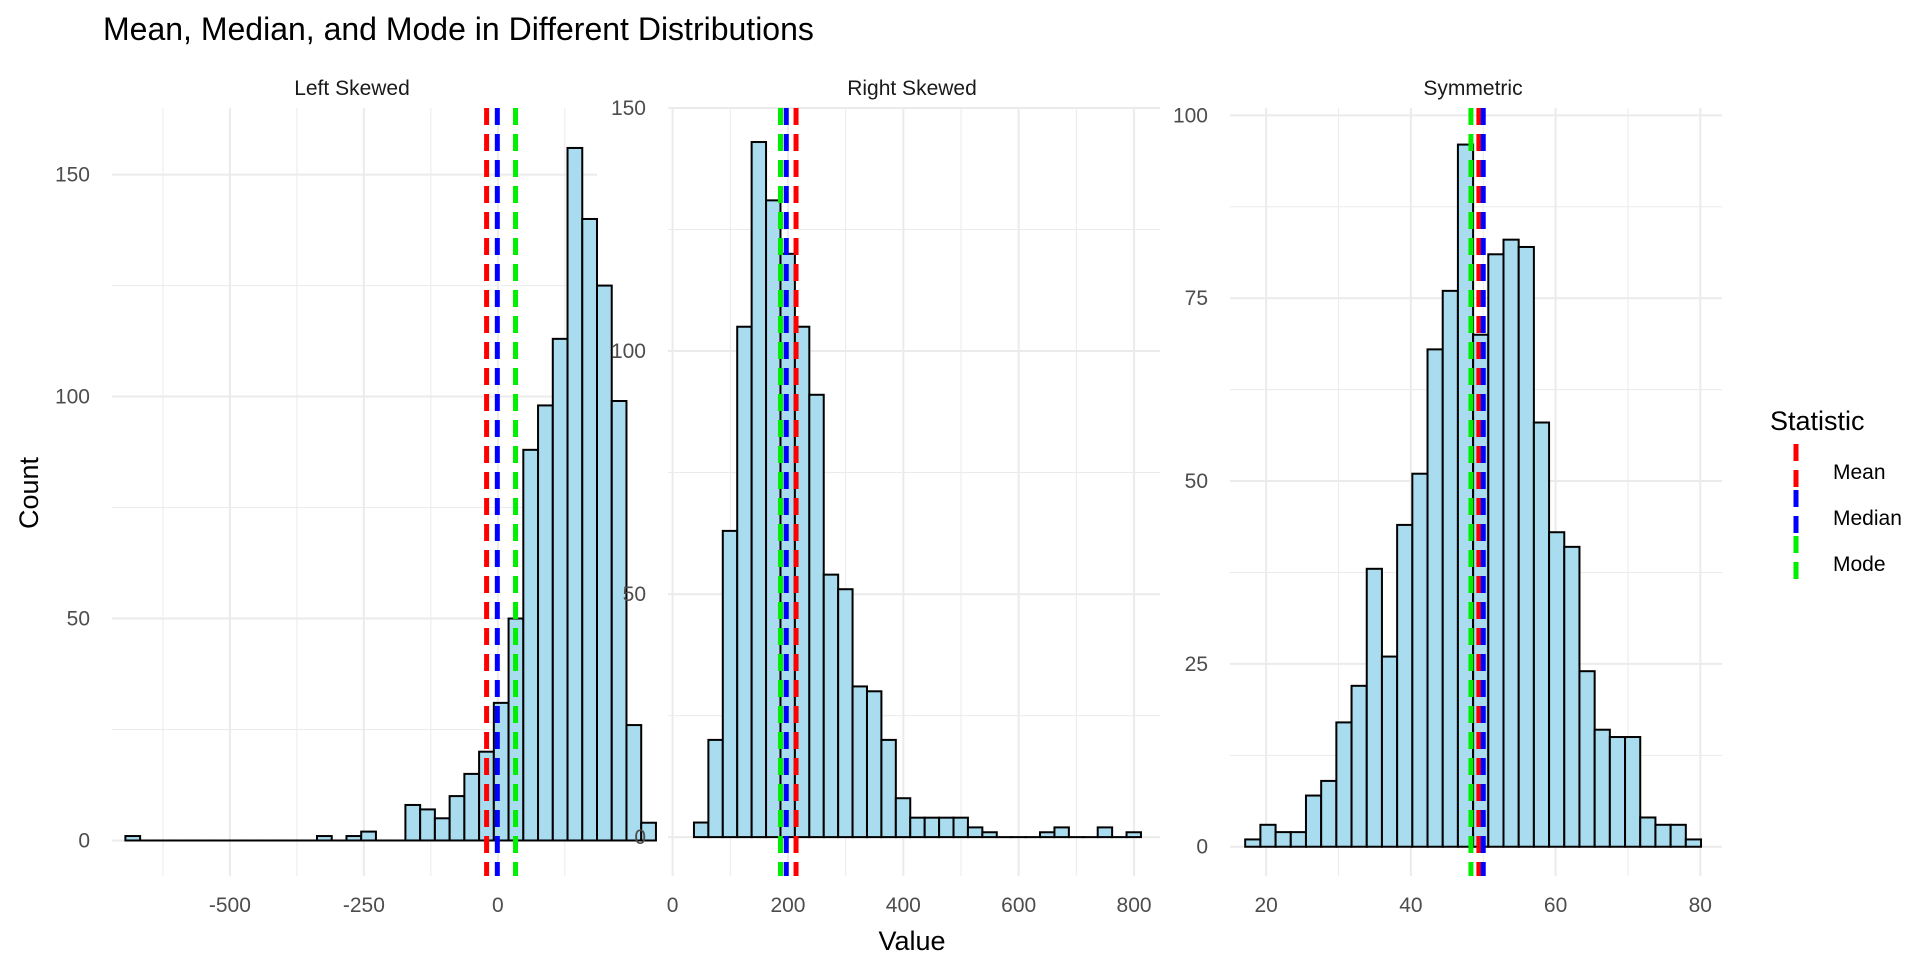 The height and width of the screenshot is (965, 1920). What do you see at coordinates (1859, 564) in the screenshot?
I see `legend-label-mode: Mode` at bounding box center [1859, 564].